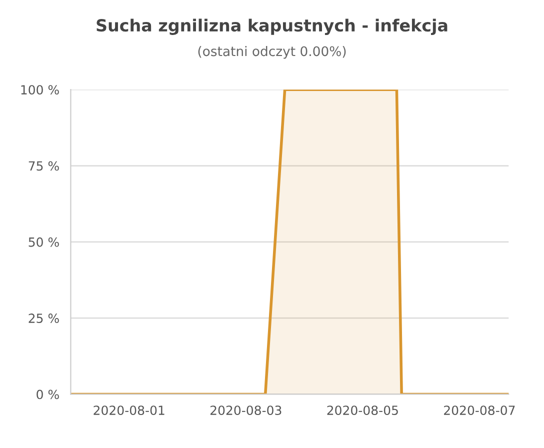 The image size is (544, 448). What do you see at coordinates (43, 242) in the screenshot?
I see `y-tick-label: 50 %` at bounding box center [43, 242].